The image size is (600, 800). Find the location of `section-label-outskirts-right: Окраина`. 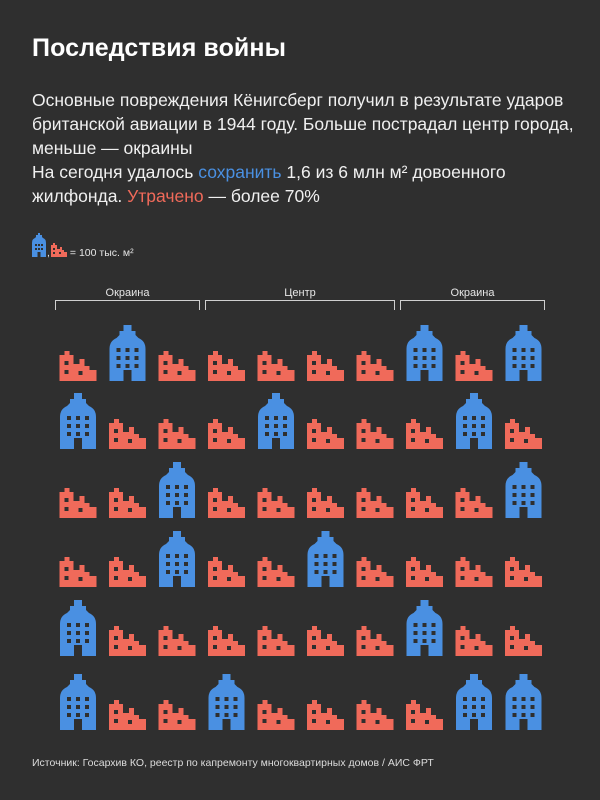

section-label-outskirts-right: Окраина is located at coordinates (472, 293).